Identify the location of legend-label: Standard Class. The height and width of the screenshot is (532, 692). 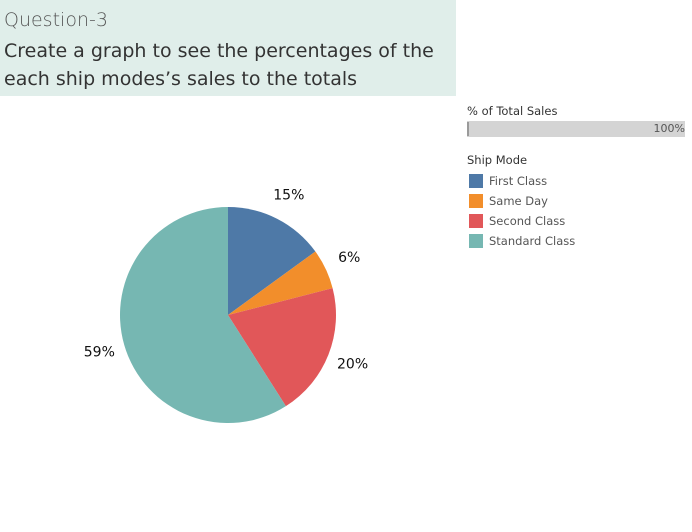
(532, 241).